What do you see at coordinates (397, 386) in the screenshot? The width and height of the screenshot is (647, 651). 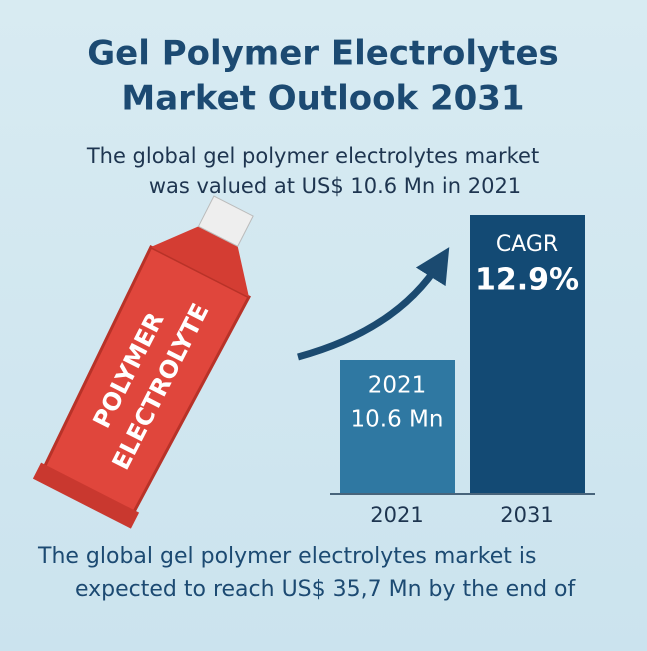 I see `bar-label: 2021` at bounding box center [397, 386].